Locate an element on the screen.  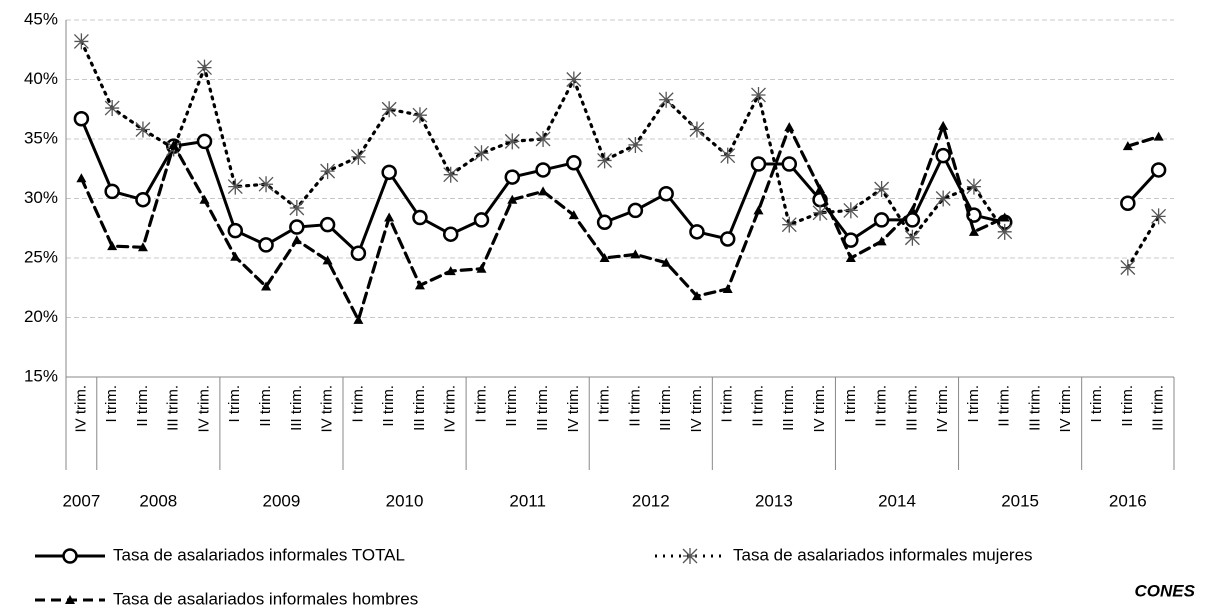
year-label: 2016 is located at coordinates (1128, 500).